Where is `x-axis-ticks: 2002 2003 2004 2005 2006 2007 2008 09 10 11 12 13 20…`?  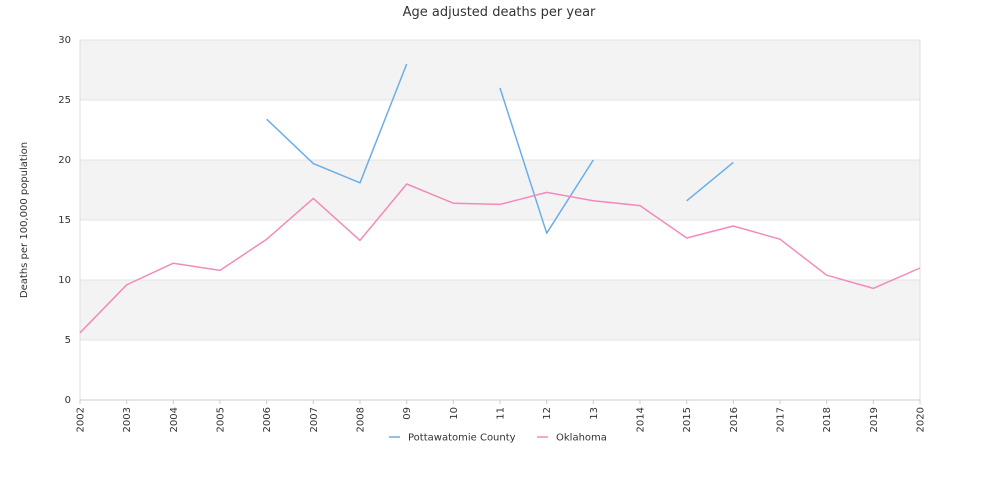 x-axis-ticks: 2002 2003 2004 2005 2006 2007 2008 09 10 11 12 13 20… is located at coordinates (501, 416).